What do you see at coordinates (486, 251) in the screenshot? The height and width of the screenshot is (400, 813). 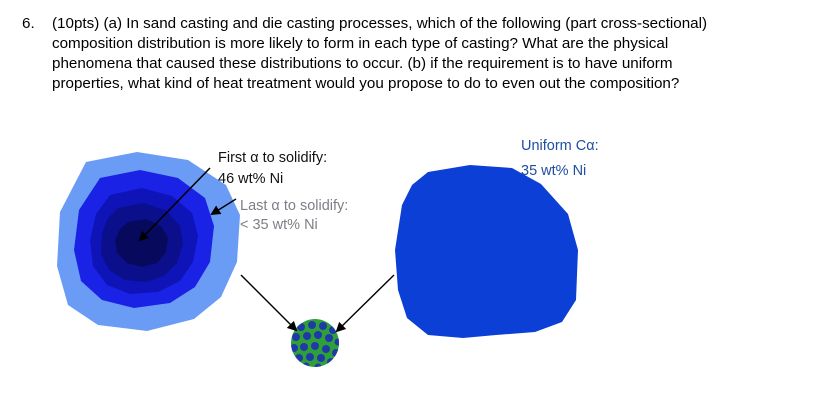 I see `uniform-grain` at bounding box center [486, 251].